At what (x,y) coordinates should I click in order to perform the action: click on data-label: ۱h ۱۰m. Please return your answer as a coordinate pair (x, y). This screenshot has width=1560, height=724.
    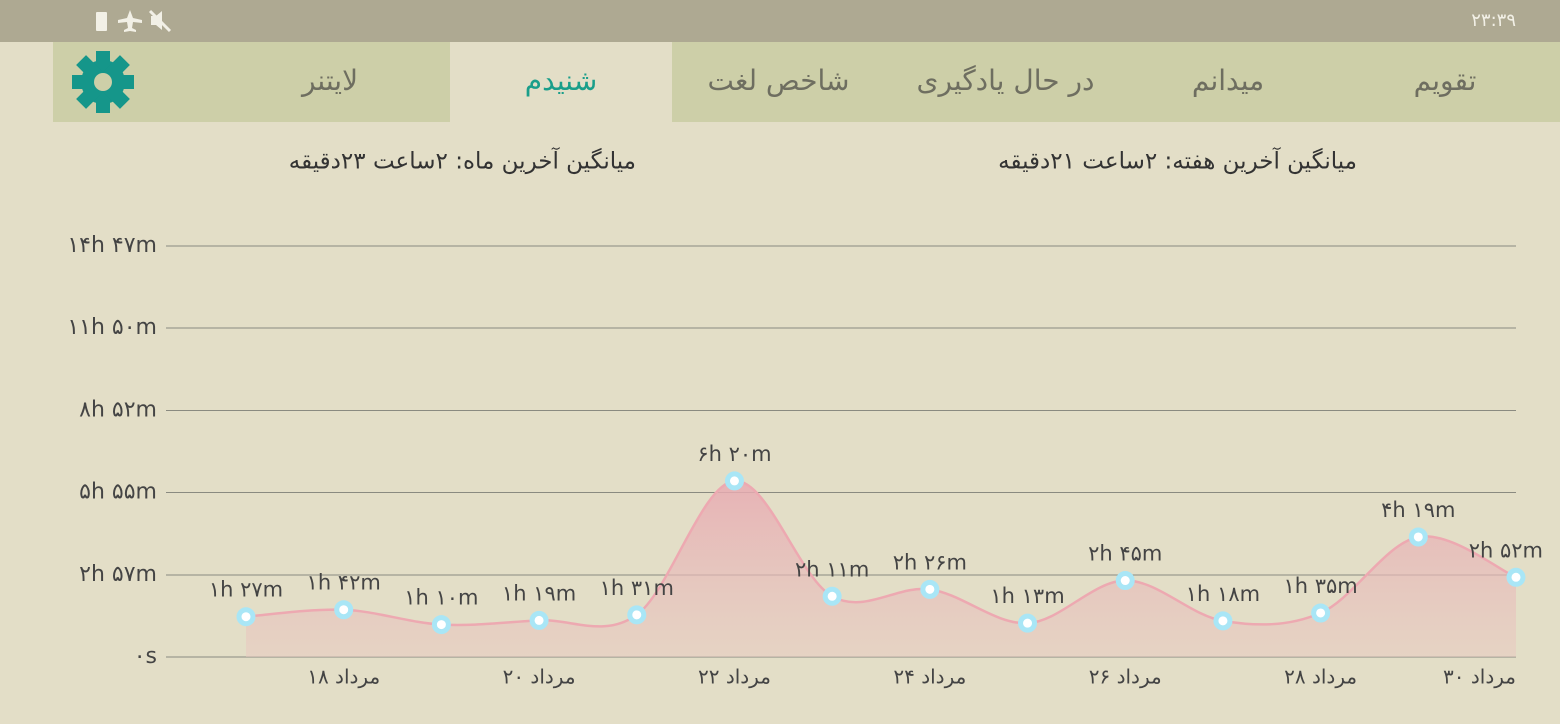
    Looking at the image, I should click on (441, 598).